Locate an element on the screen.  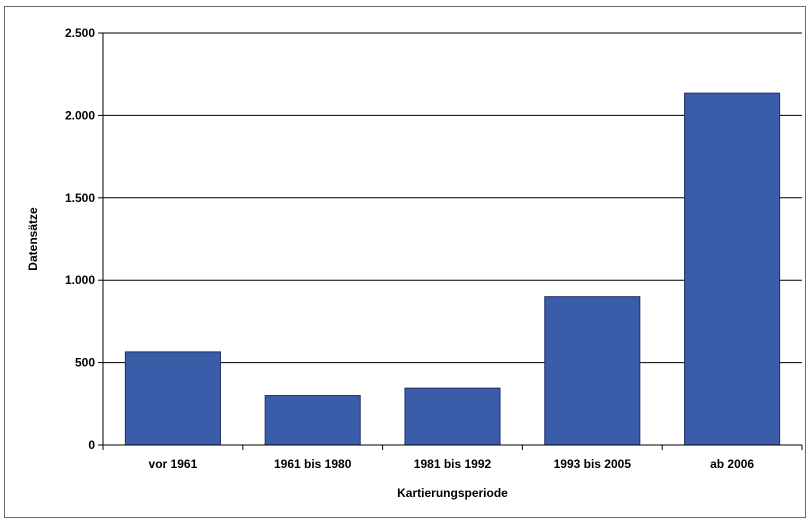
x-tick-label: 1961 bis 1980 is located at coordinates (313, 464).